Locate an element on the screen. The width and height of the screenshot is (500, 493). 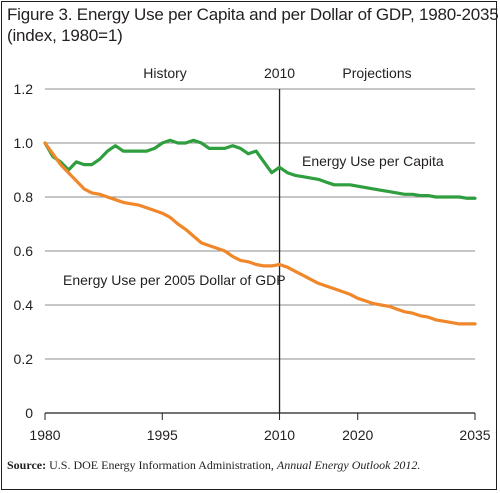
source-publication: Annual Energy Outlook 2012. is located at coordinates (348, 465).